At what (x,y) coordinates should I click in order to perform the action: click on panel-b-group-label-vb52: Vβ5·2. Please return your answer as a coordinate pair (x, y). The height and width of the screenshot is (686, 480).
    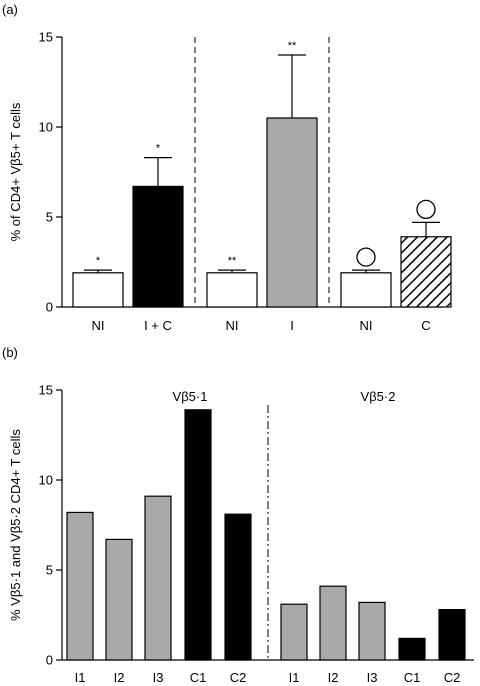
    Looking at the image, I should click on (378, 396).